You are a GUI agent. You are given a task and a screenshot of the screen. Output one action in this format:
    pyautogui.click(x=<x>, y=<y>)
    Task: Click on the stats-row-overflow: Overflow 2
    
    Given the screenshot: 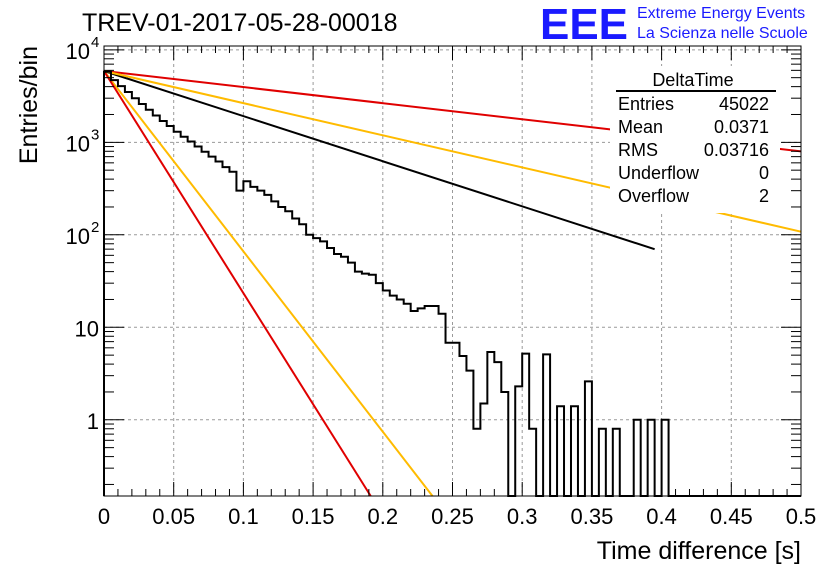 What is the action you would take?
    pyautogui.click(x=693, y=196)
    